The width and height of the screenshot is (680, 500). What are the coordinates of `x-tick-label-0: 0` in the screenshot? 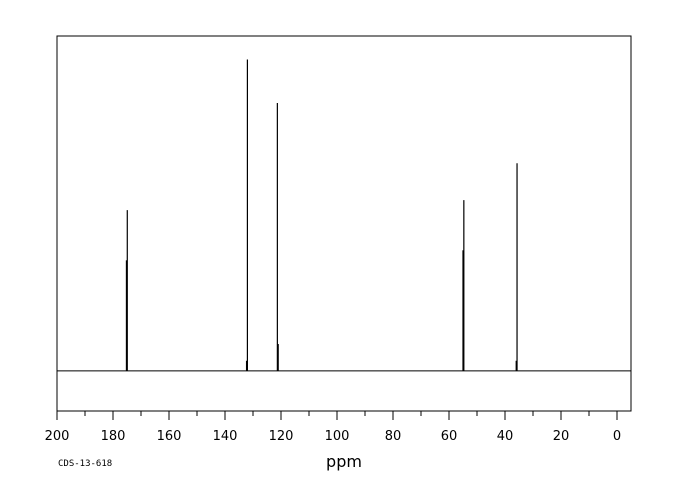 It's located at (617, 436).